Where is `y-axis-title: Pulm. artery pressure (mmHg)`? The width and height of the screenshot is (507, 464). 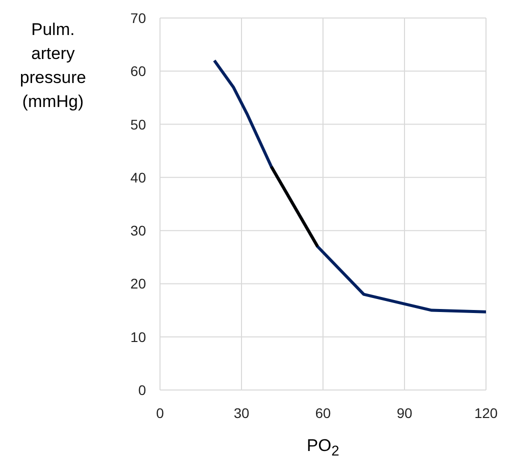
y-axis-title: Pulm. artery pressure (mmHg) is located at coordinates (53, 66).